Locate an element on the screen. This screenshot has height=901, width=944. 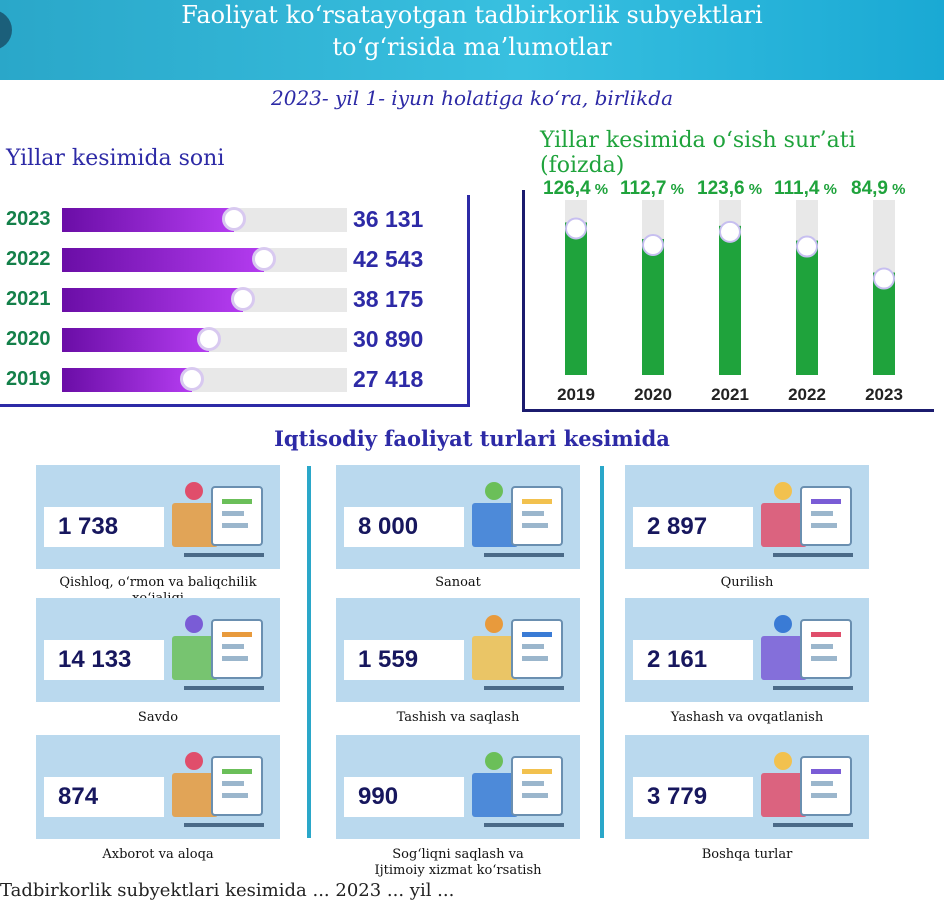
growth-bar-2023 is located at coordinates (884, 323).